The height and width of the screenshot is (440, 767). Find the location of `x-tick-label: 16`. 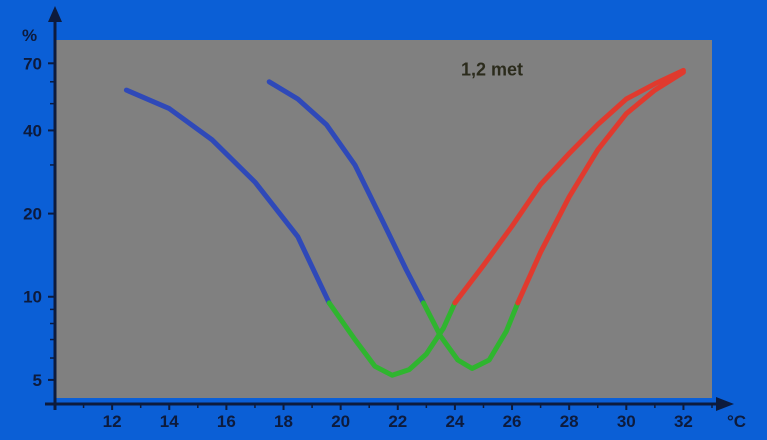

x-tick-label: 16 is located at coordinates (226, 421).